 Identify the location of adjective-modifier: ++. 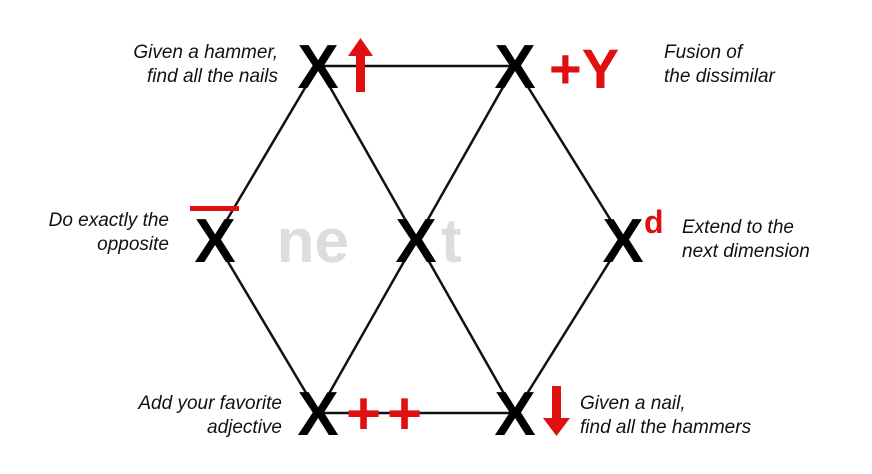
(387, 413).